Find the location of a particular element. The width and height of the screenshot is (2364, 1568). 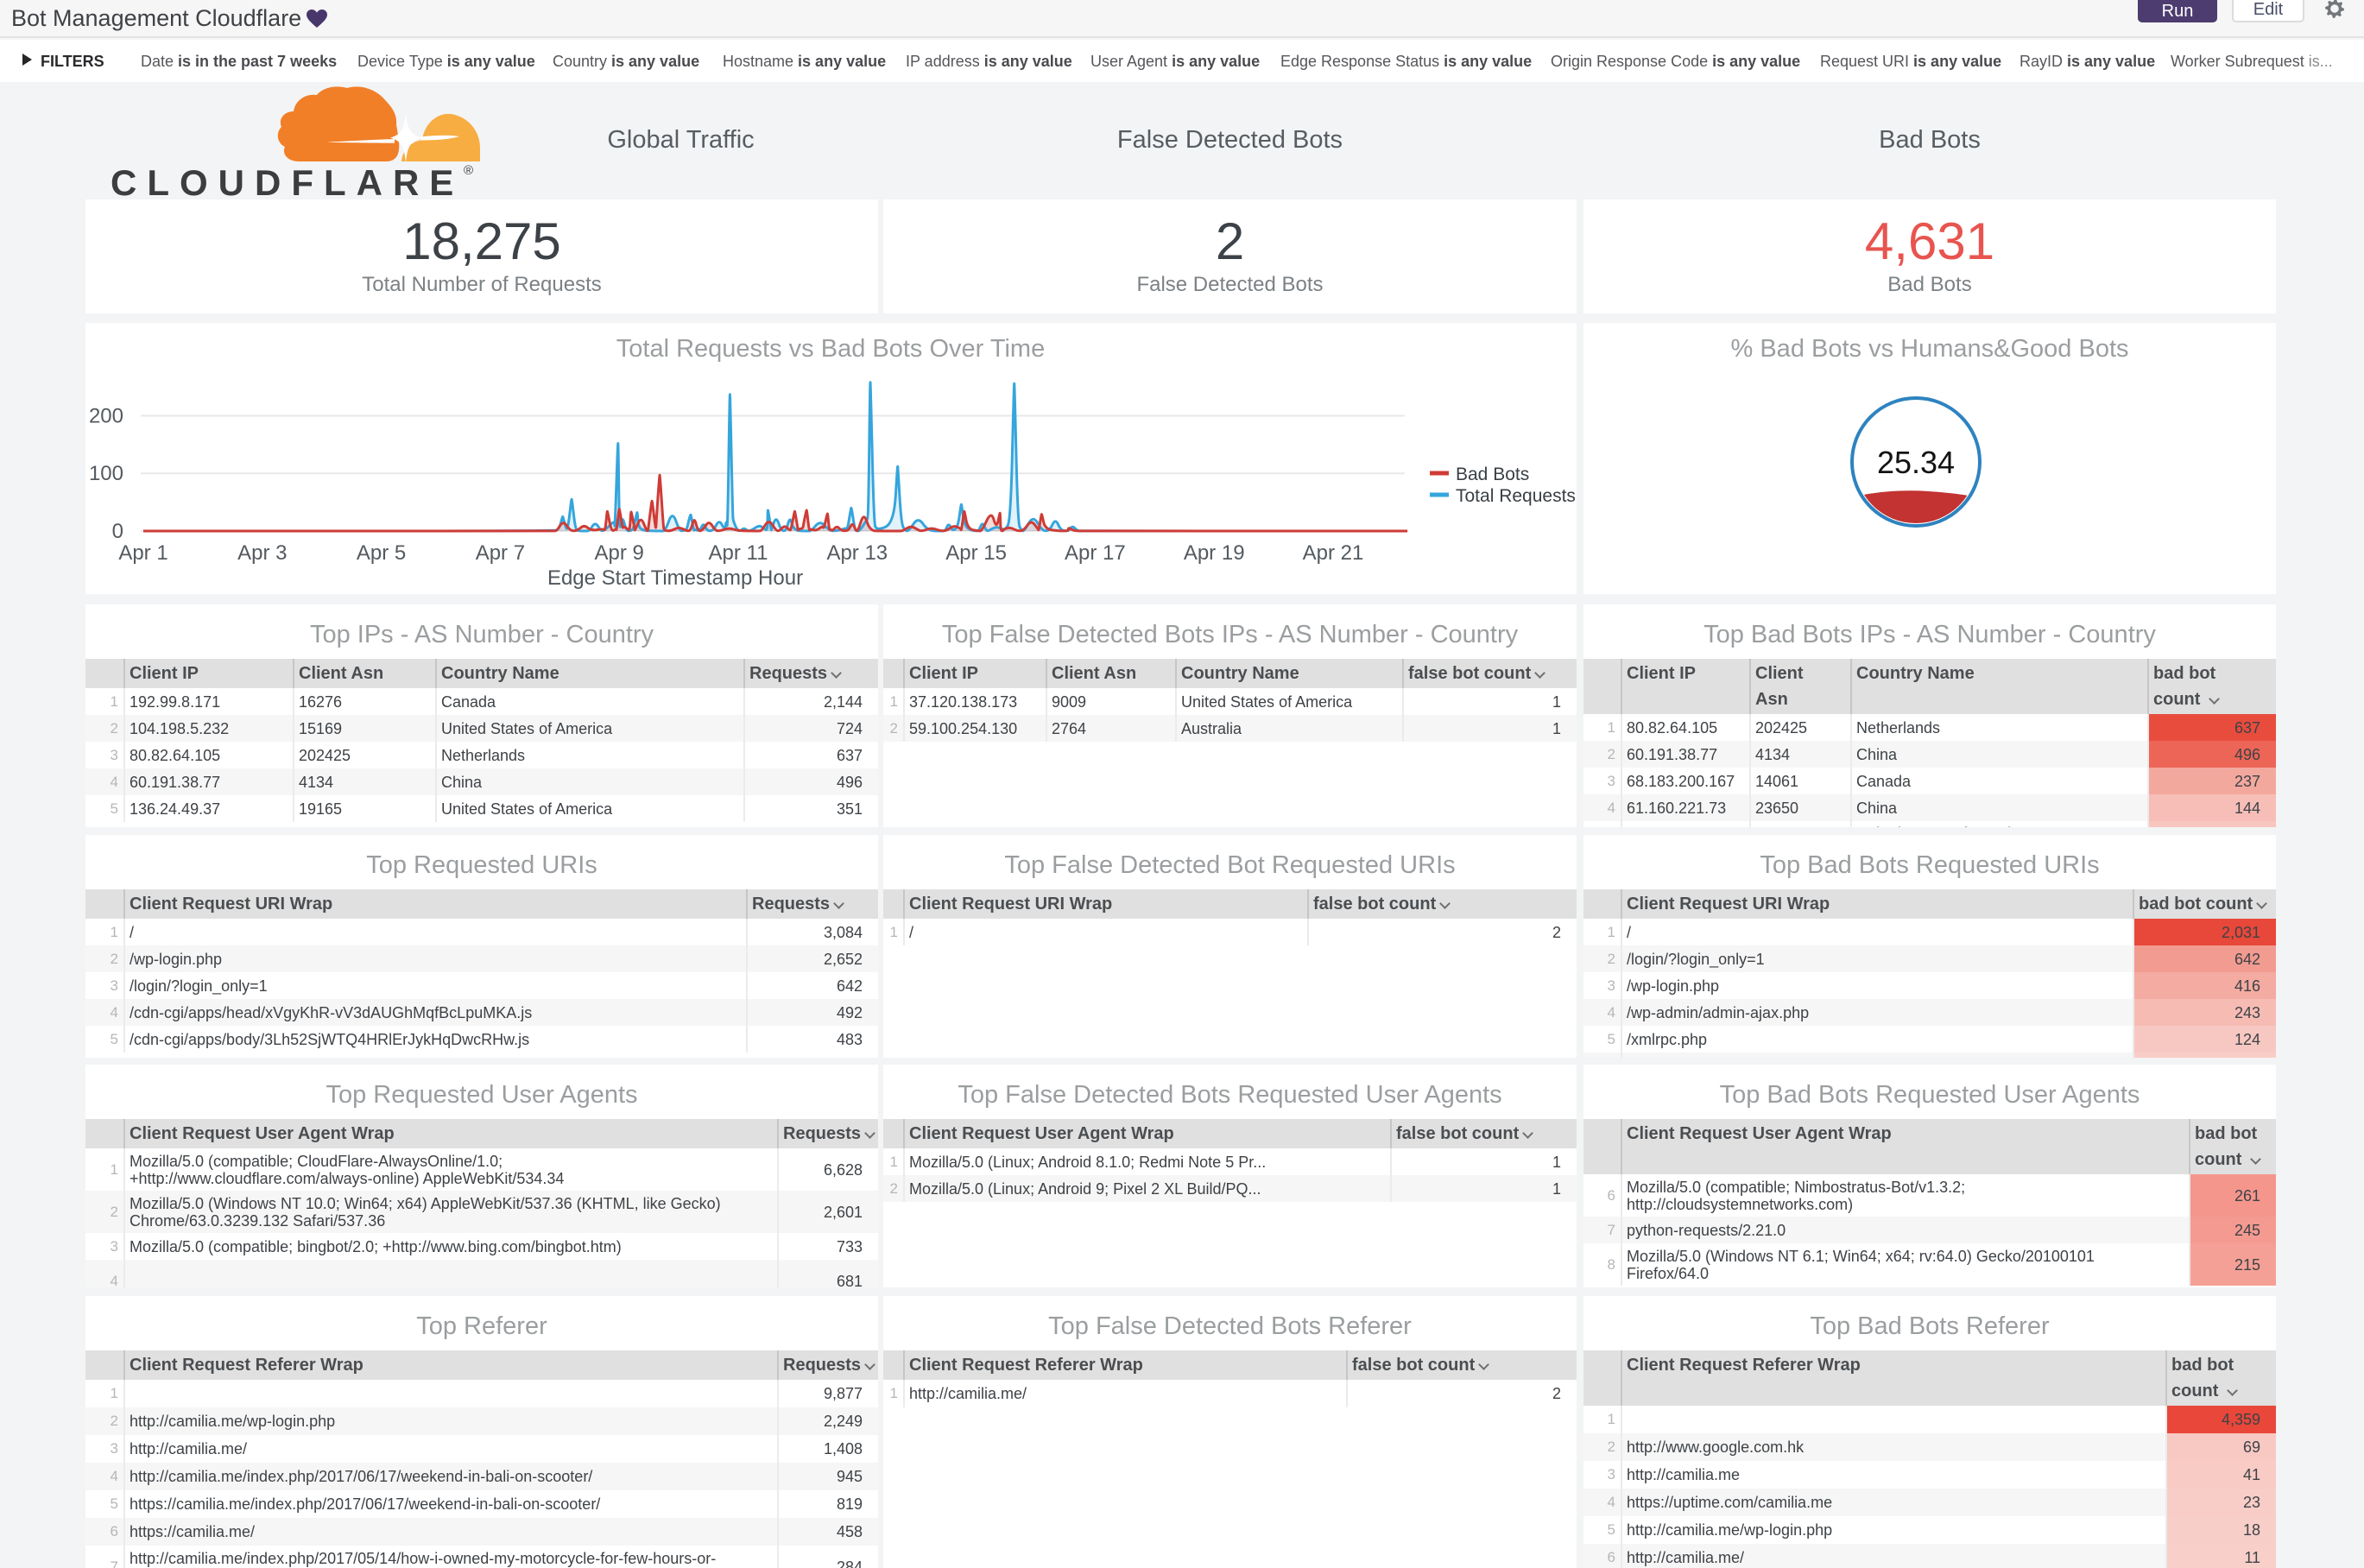

svg-text: 200 is located at coordinates (106, 416).